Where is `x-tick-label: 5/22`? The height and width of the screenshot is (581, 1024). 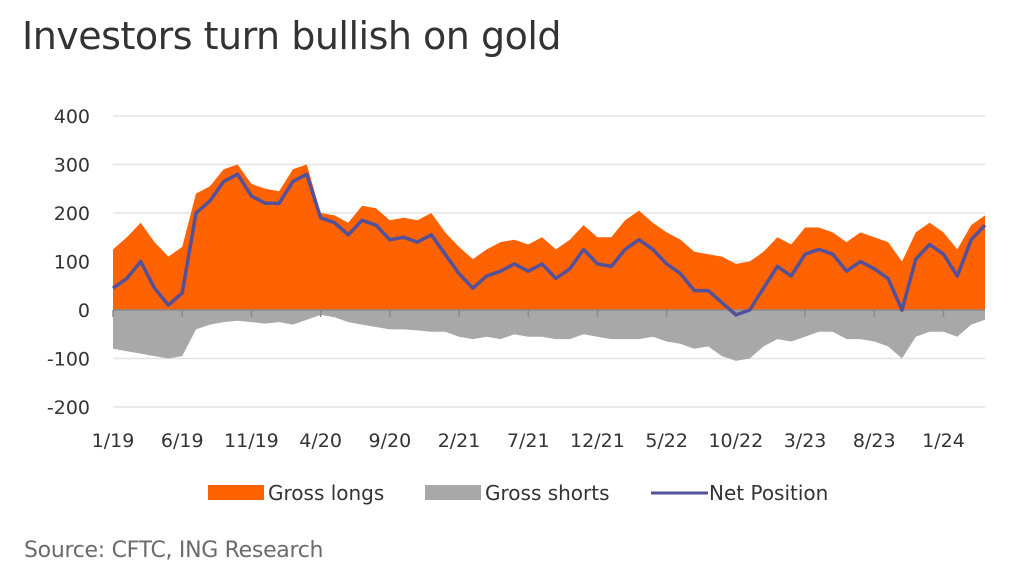
x-tick-label: 5/22 is located at coordinates (666, 441).